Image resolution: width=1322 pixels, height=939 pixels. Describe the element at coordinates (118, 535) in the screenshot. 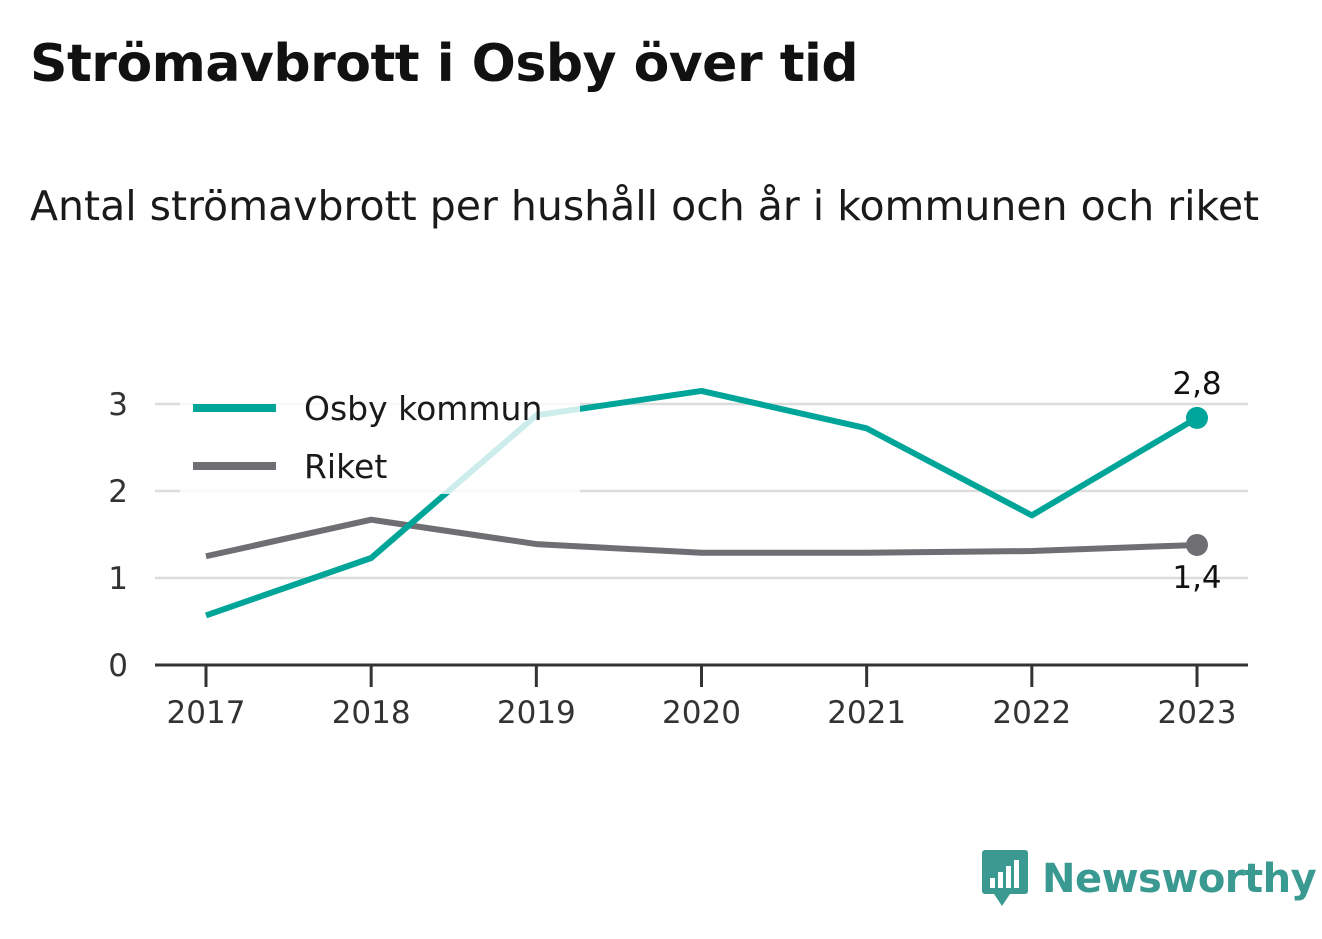

I see `y-axis-ticks: 0 1 2 3` at that location.